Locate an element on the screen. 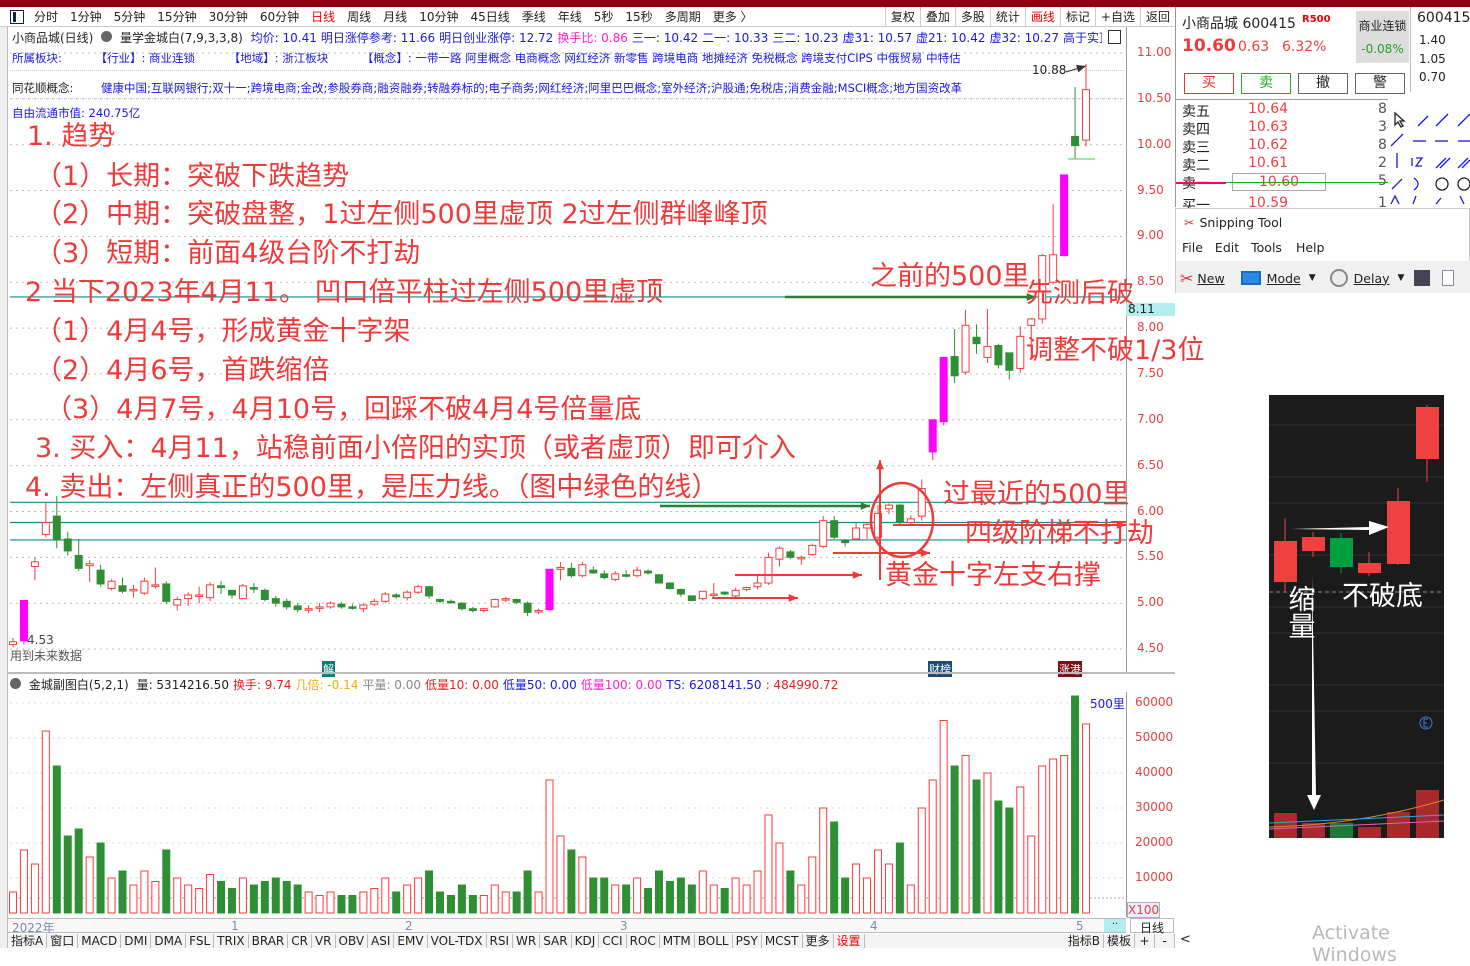 The height and width of the screenshot is (966, 1470). toolbar-button: +自选 is located at coordinates (1117, 17).